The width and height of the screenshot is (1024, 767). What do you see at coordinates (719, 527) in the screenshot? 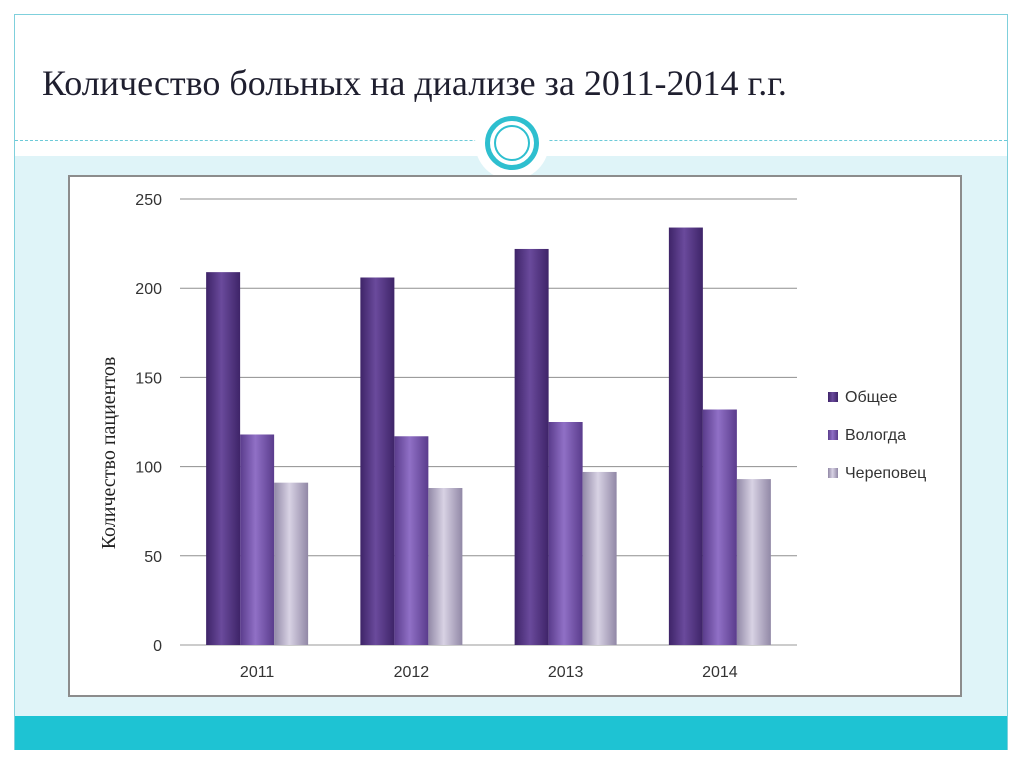
I see `bar-Вологда-2014` at bounding box center [719, 527].